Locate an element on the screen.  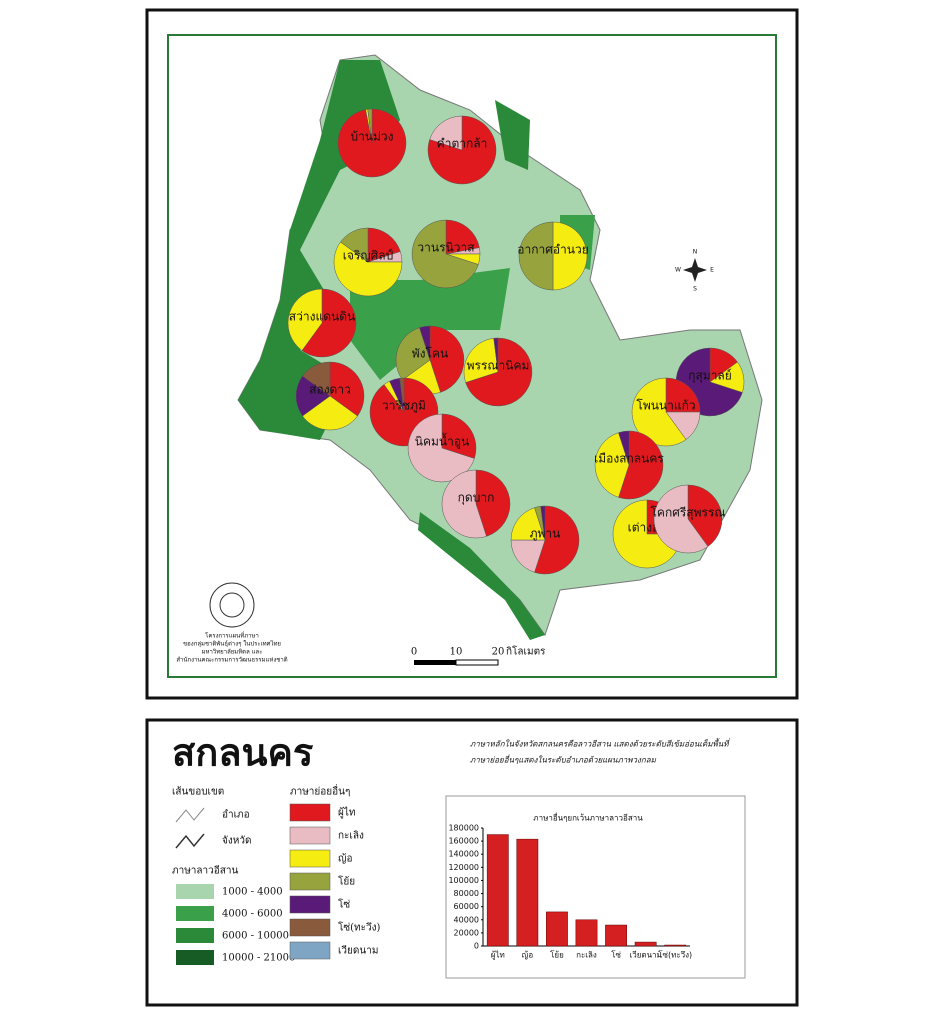
y-tick-label: 80000 is located at coordinates (466, 893).